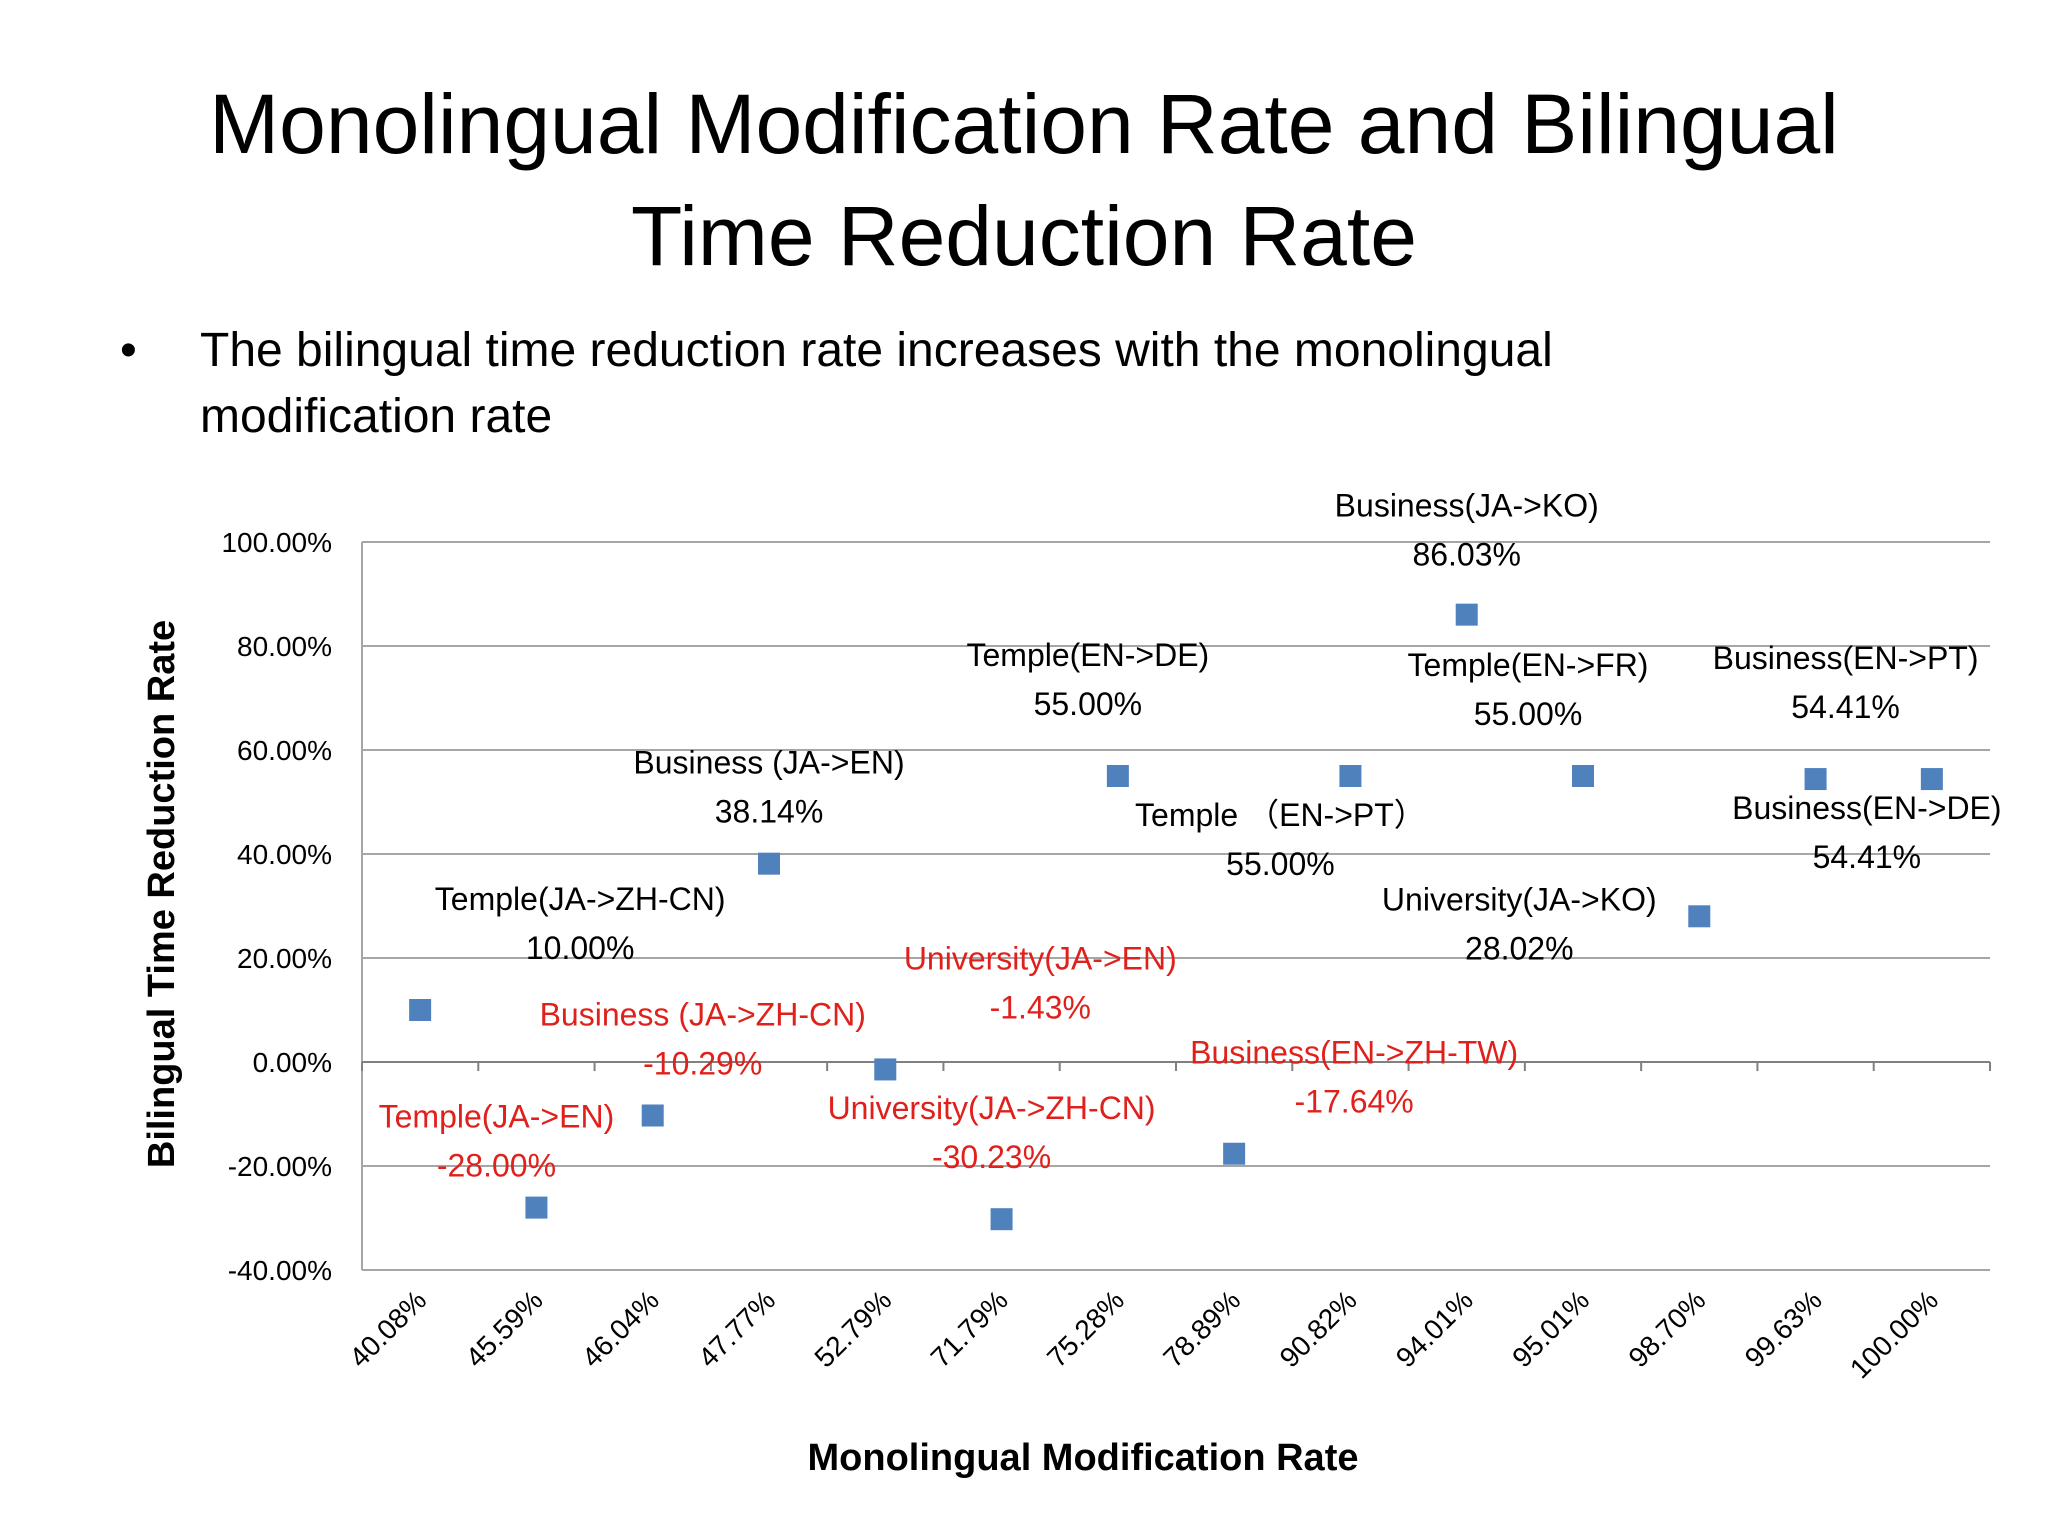  I want to click on data-label-value: -30.23%, so click(991, 1157).